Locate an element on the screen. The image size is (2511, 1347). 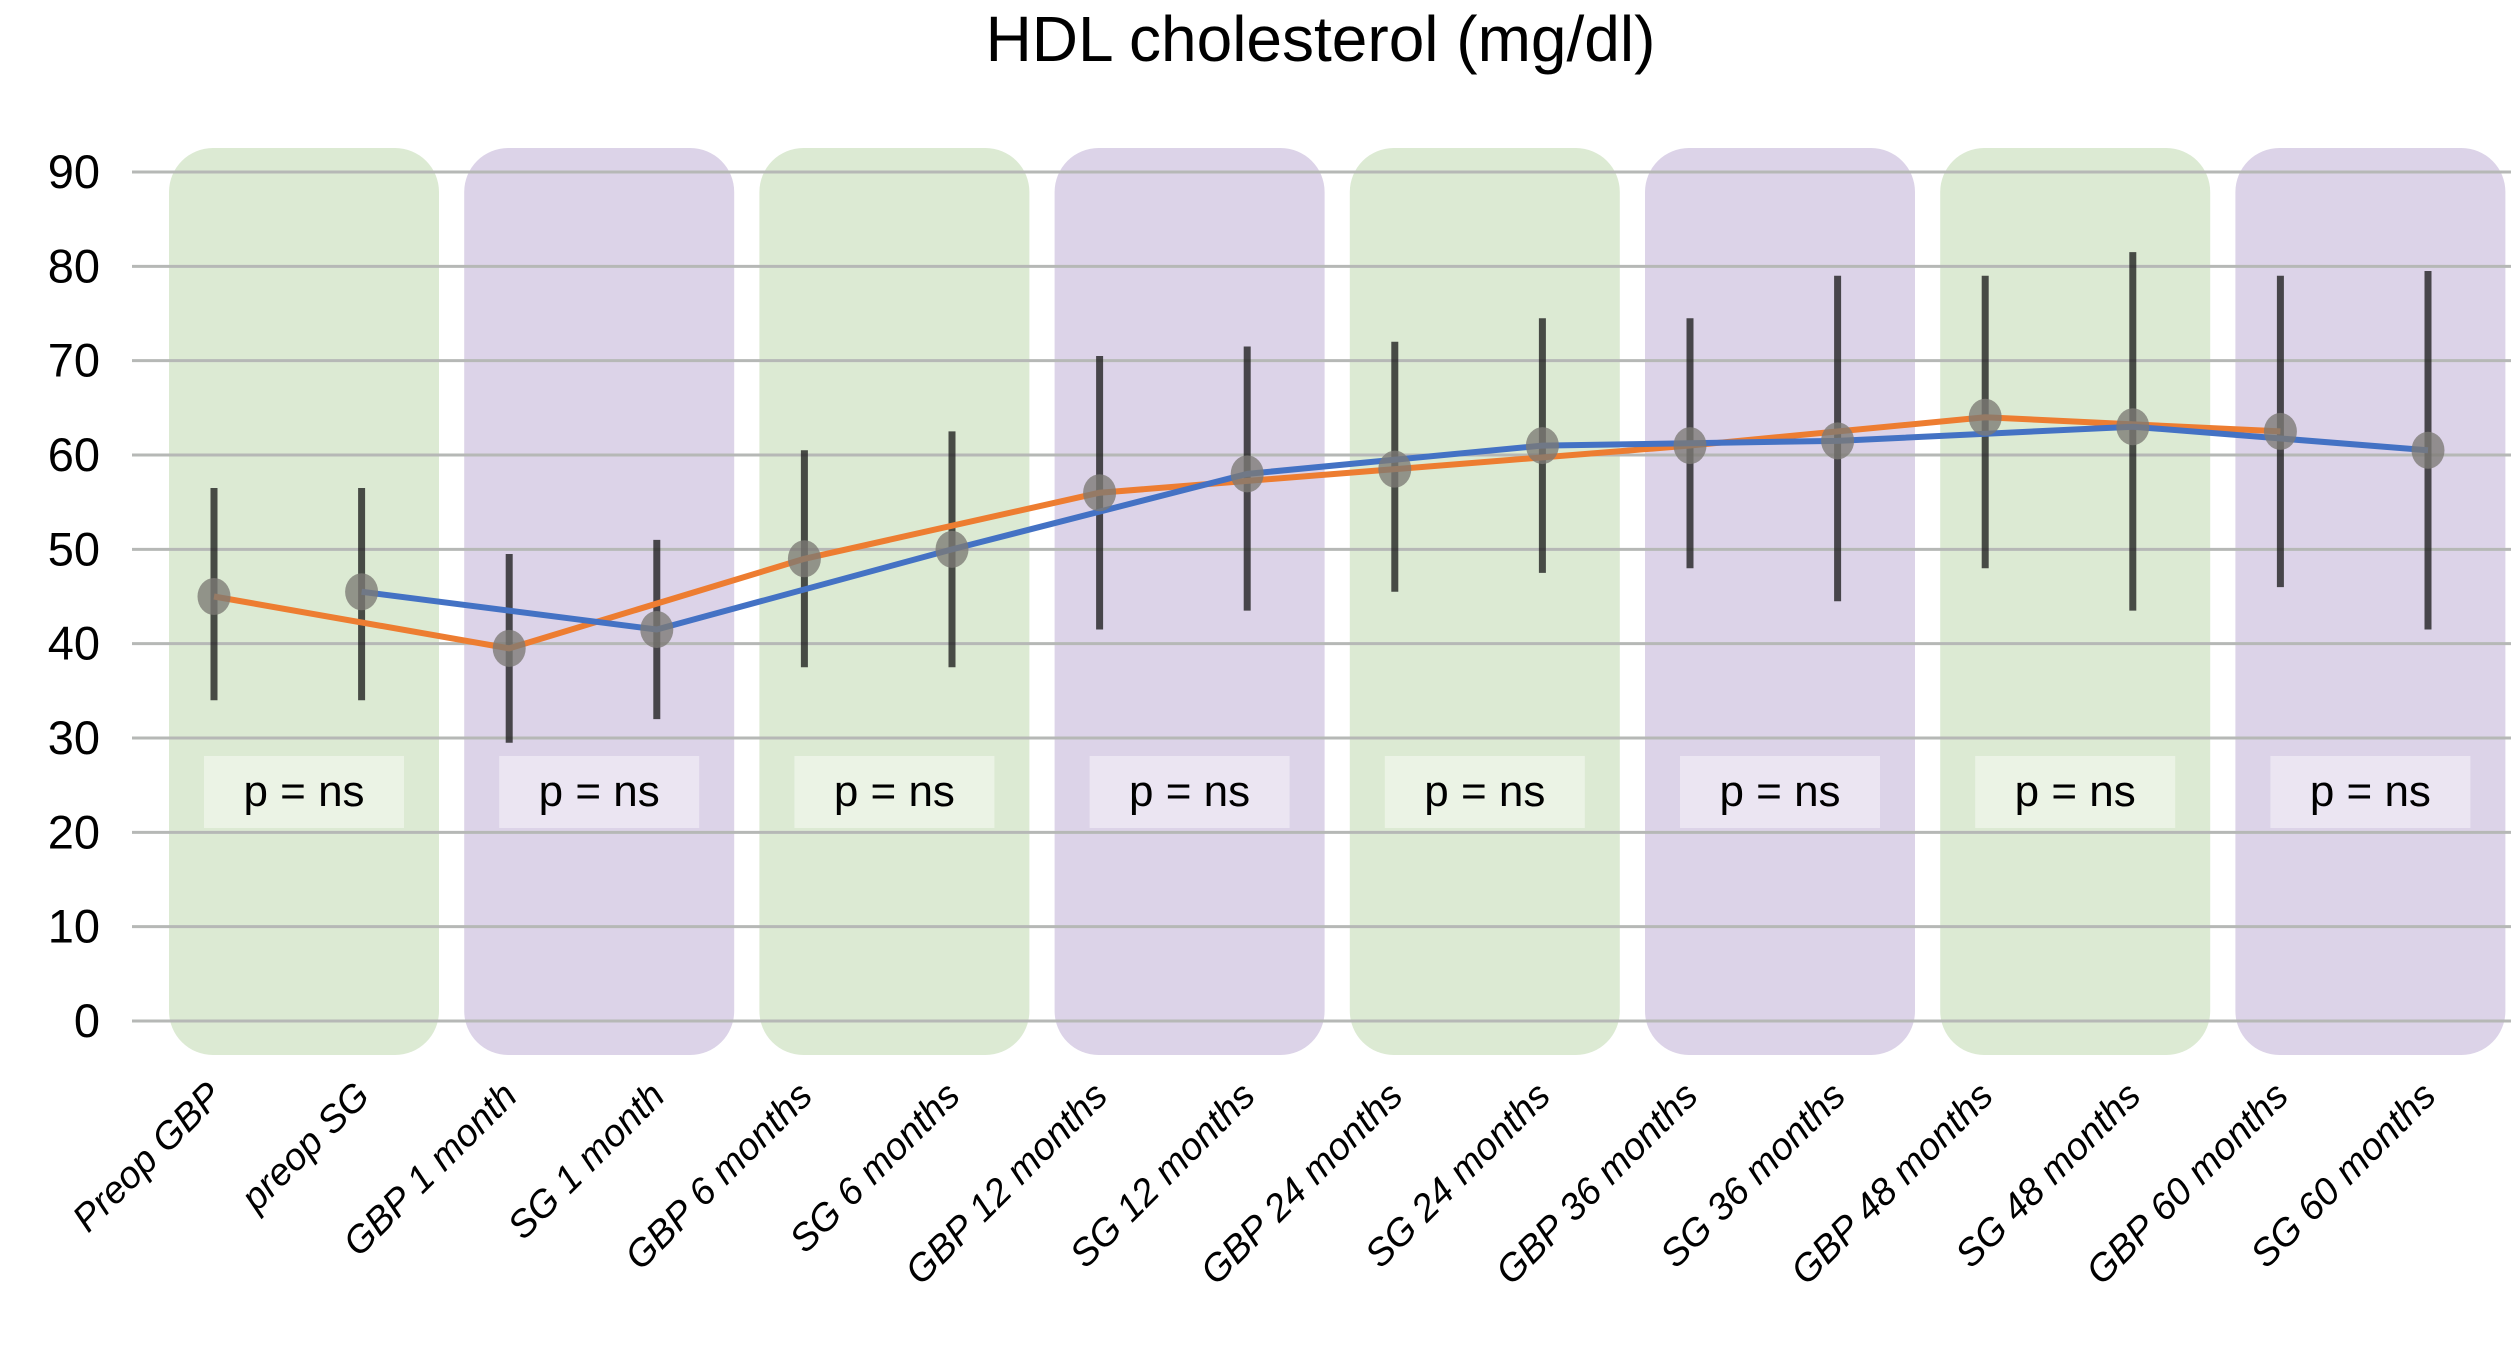
y-tick-label: 90 is located at coordinates (74, 171).